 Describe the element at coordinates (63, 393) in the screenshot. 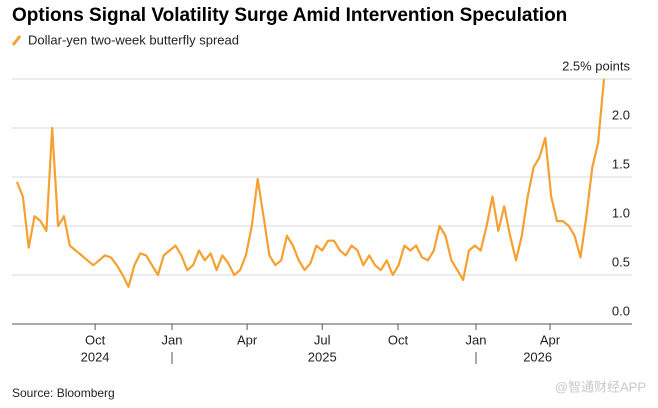

I see `source: Source: Bloomberg` at that location.